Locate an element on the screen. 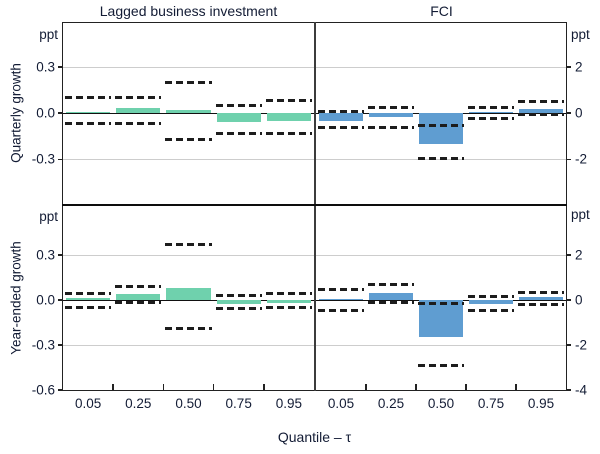 The width and height of the screenshot is (600, 454). panel-row-divider is located at coordinates (314, 204).